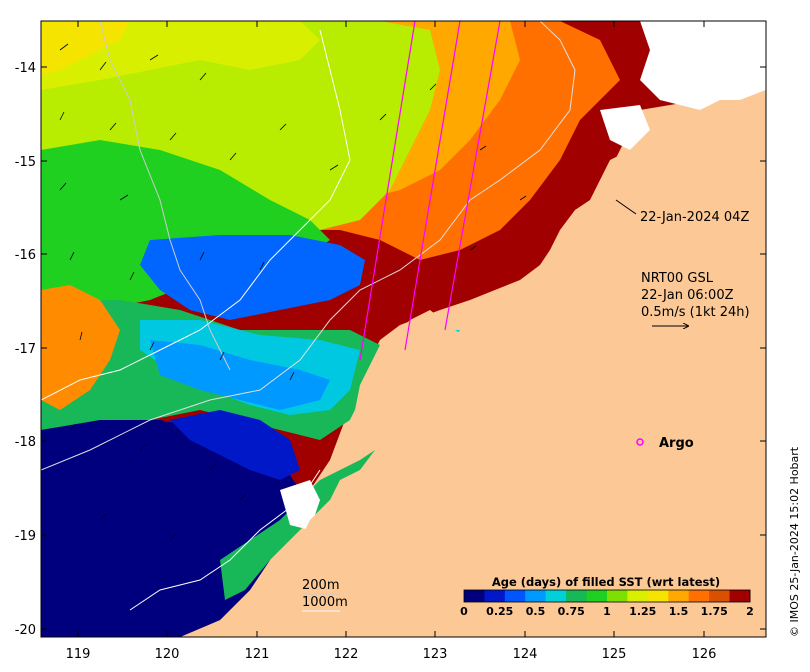 The height and width of the screenshot is (672, 810). I want to click on lon-tick: 122, so click(346, 654).